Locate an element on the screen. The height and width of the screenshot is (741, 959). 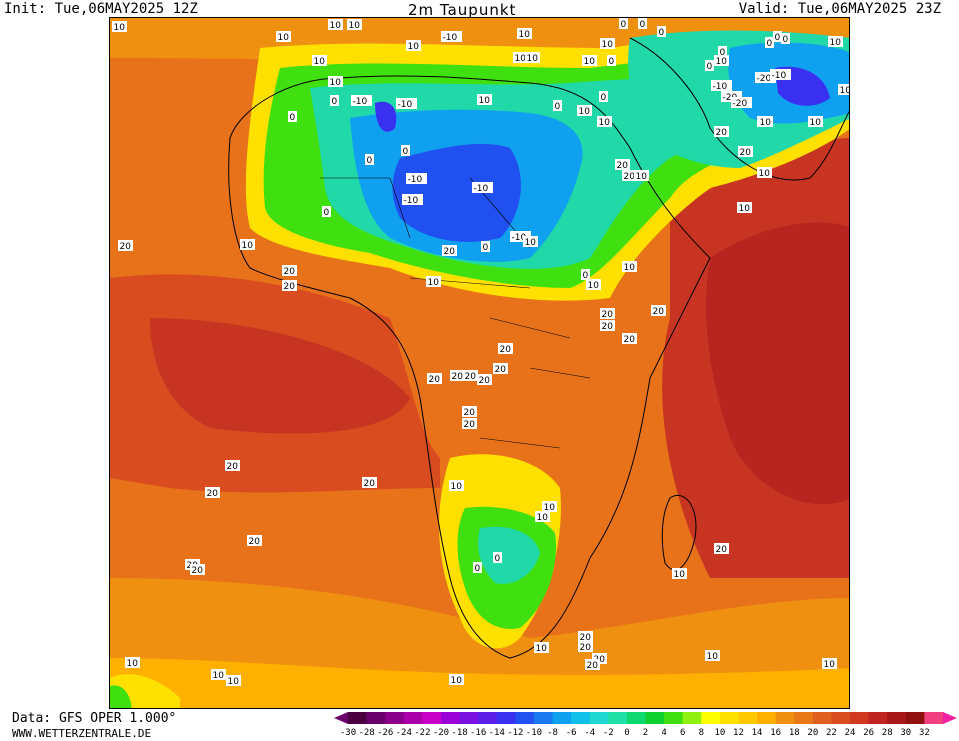
legend-tick-label: -24 is located at coordinates (403, 733).